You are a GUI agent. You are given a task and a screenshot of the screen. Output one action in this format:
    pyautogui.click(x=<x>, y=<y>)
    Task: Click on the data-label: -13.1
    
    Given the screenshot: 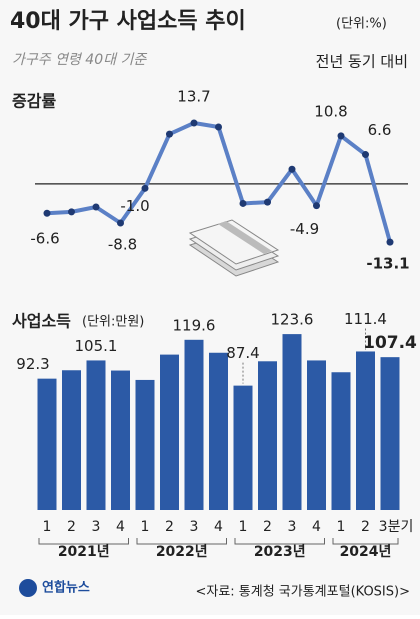 What is the action you would take?
    pyautogui.click(x=387, y=264)
    